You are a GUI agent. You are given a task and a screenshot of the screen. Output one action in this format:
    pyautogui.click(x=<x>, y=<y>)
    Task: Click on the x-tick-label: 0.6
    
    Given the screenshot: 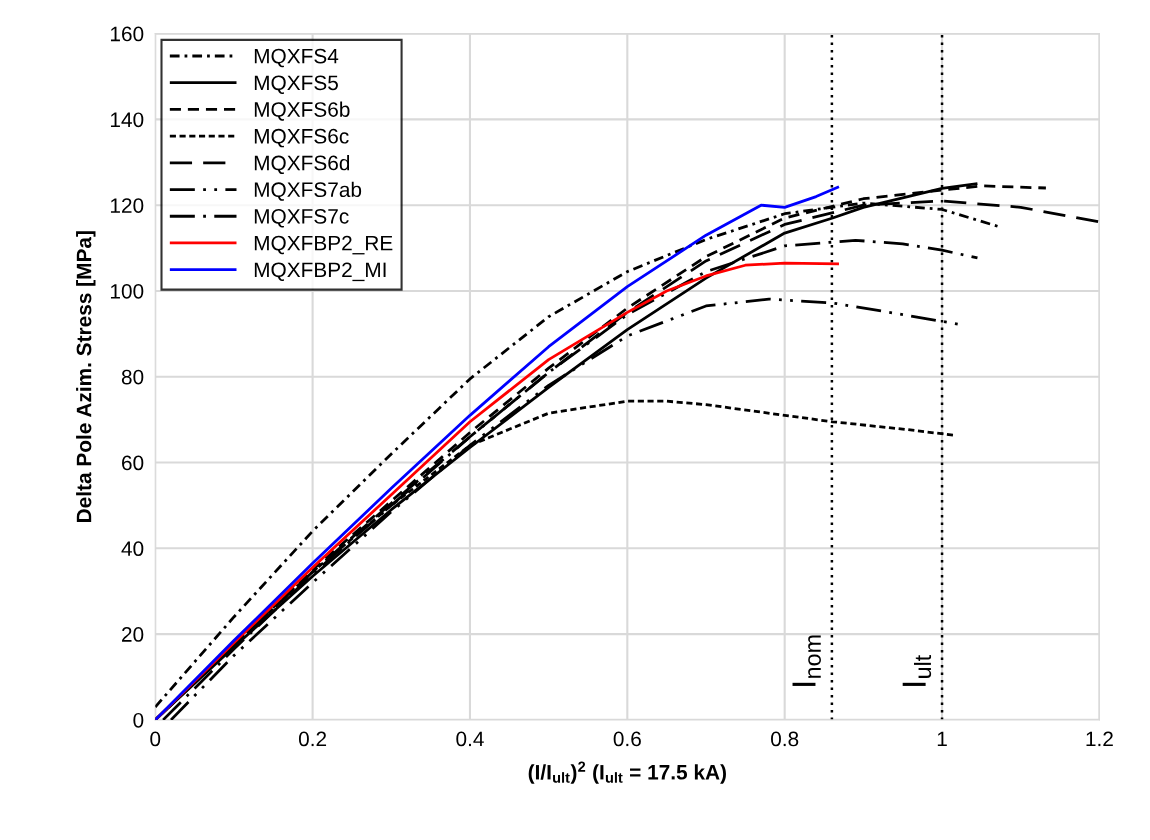 What is the action you would take?
    pyautogui.click(x=627, y=739)
    